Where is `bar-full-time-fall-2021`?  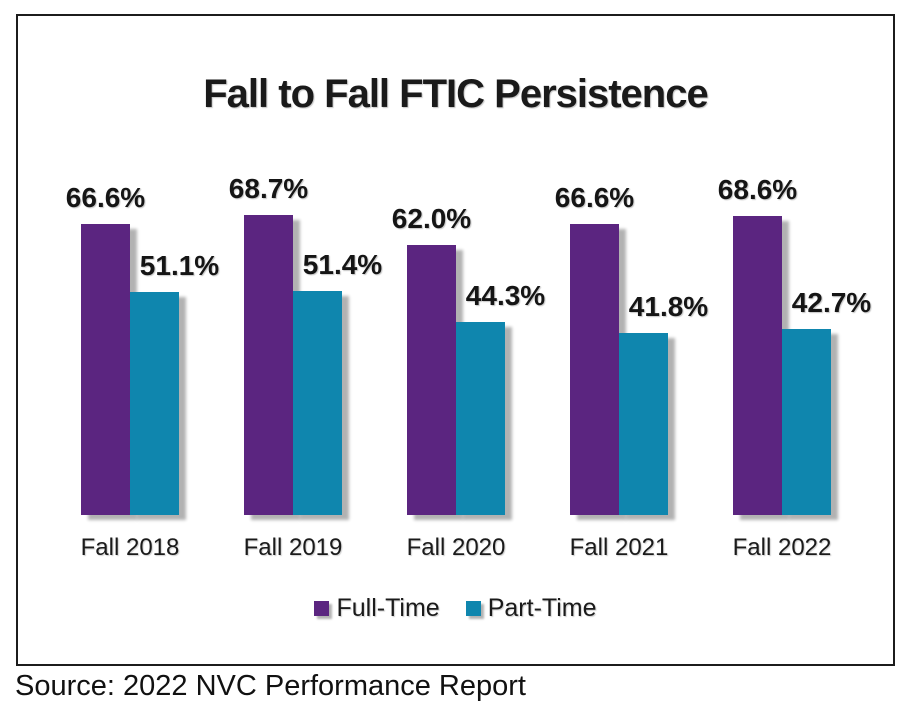 bar-full-time-fall-2021 is located at coordinates (594, 369).